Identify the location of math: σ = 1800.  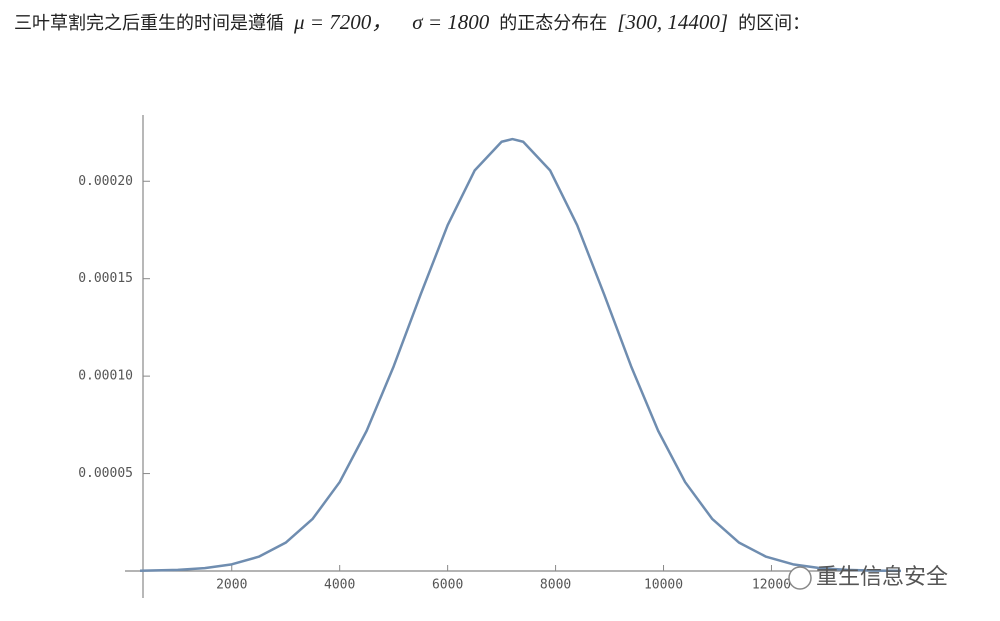
(451, 22).